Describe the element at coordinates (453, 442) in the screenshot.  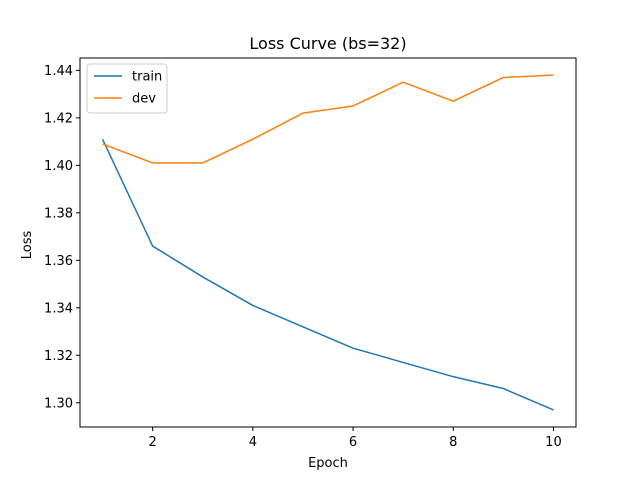
I see `x-tick-label: 8` at that location.